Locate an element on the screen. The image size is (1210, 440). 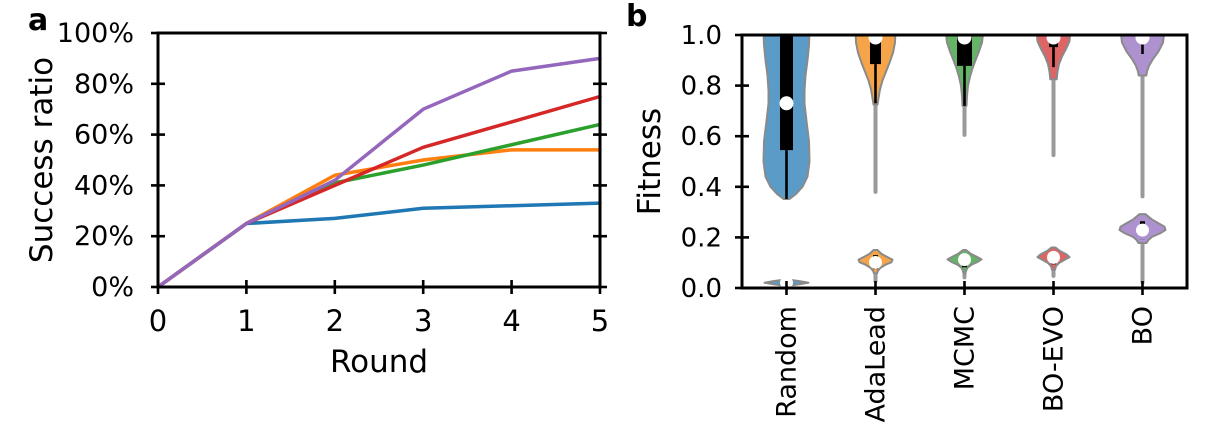
x-tick-label: 1 is located at coordinates (246, 321).